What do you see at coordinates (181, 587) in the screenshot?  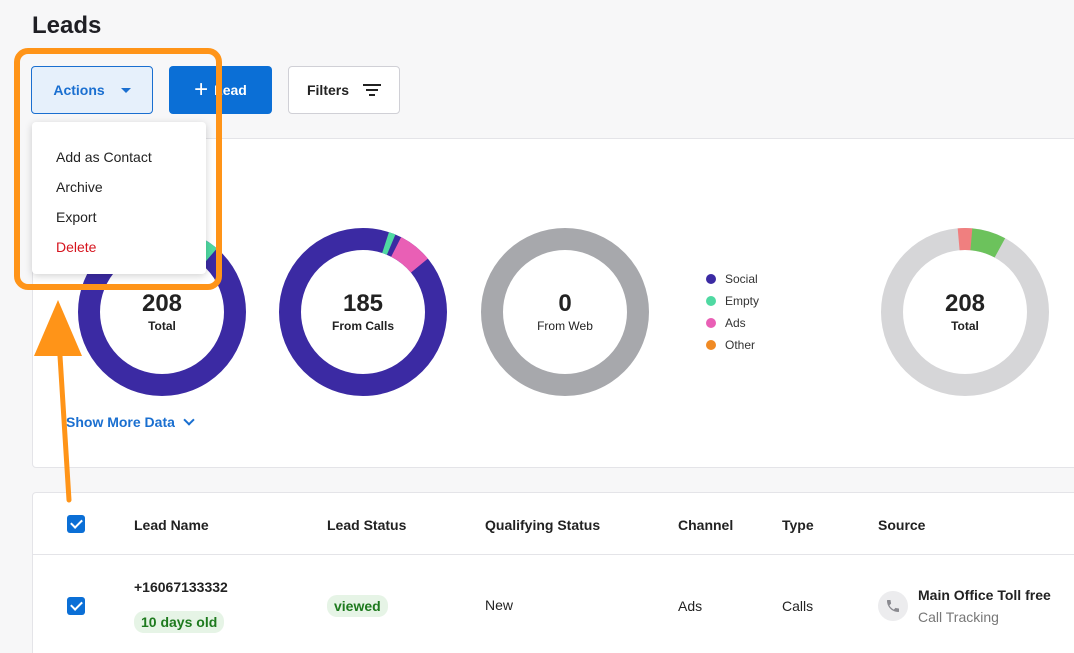 I see `lead-phone: +16067133332` at bounding box center [181, 587].